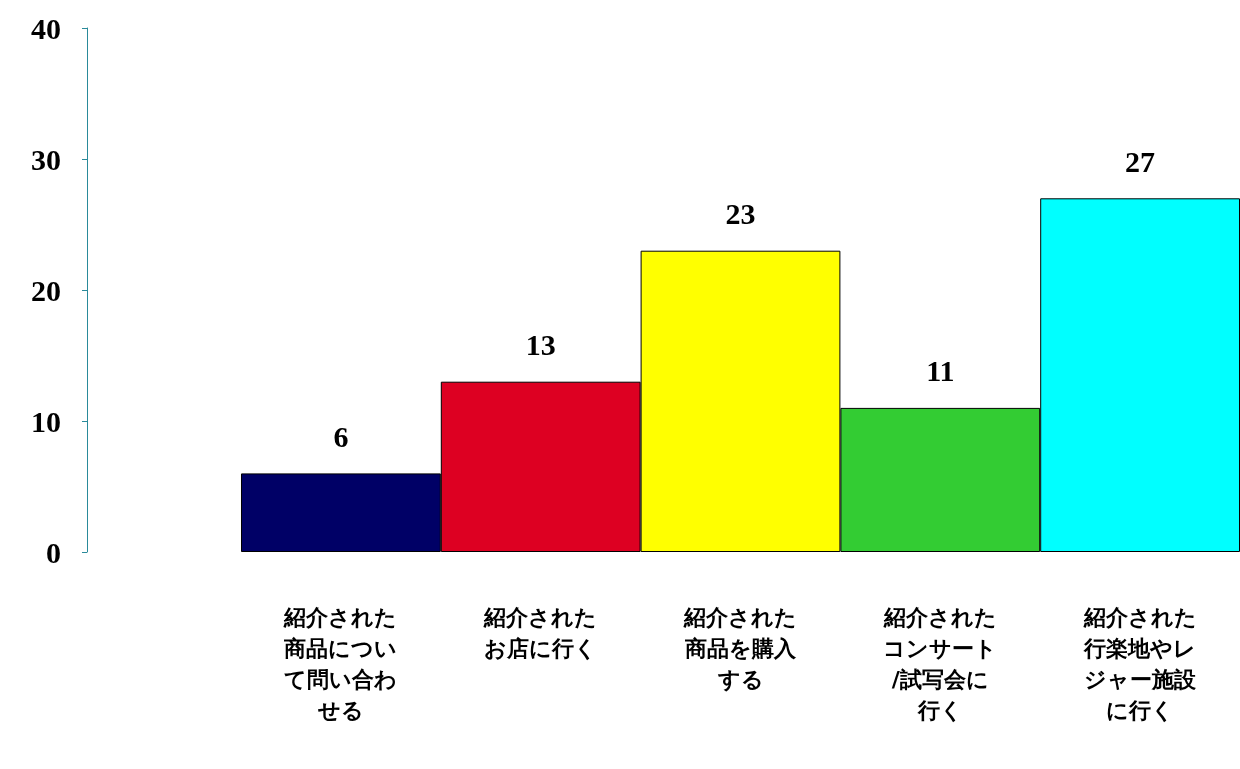 This screenshot has height=769, width=1240. I want to click on data-label: 13, so click(540, 345).